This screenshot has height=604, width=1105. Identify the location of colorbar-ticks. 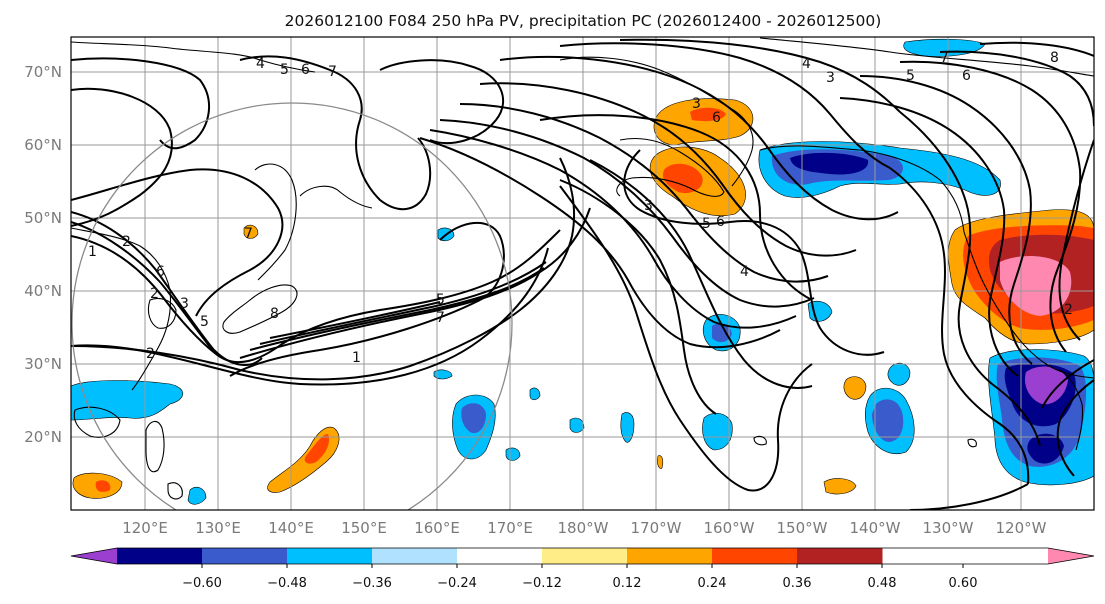
(582, 566).